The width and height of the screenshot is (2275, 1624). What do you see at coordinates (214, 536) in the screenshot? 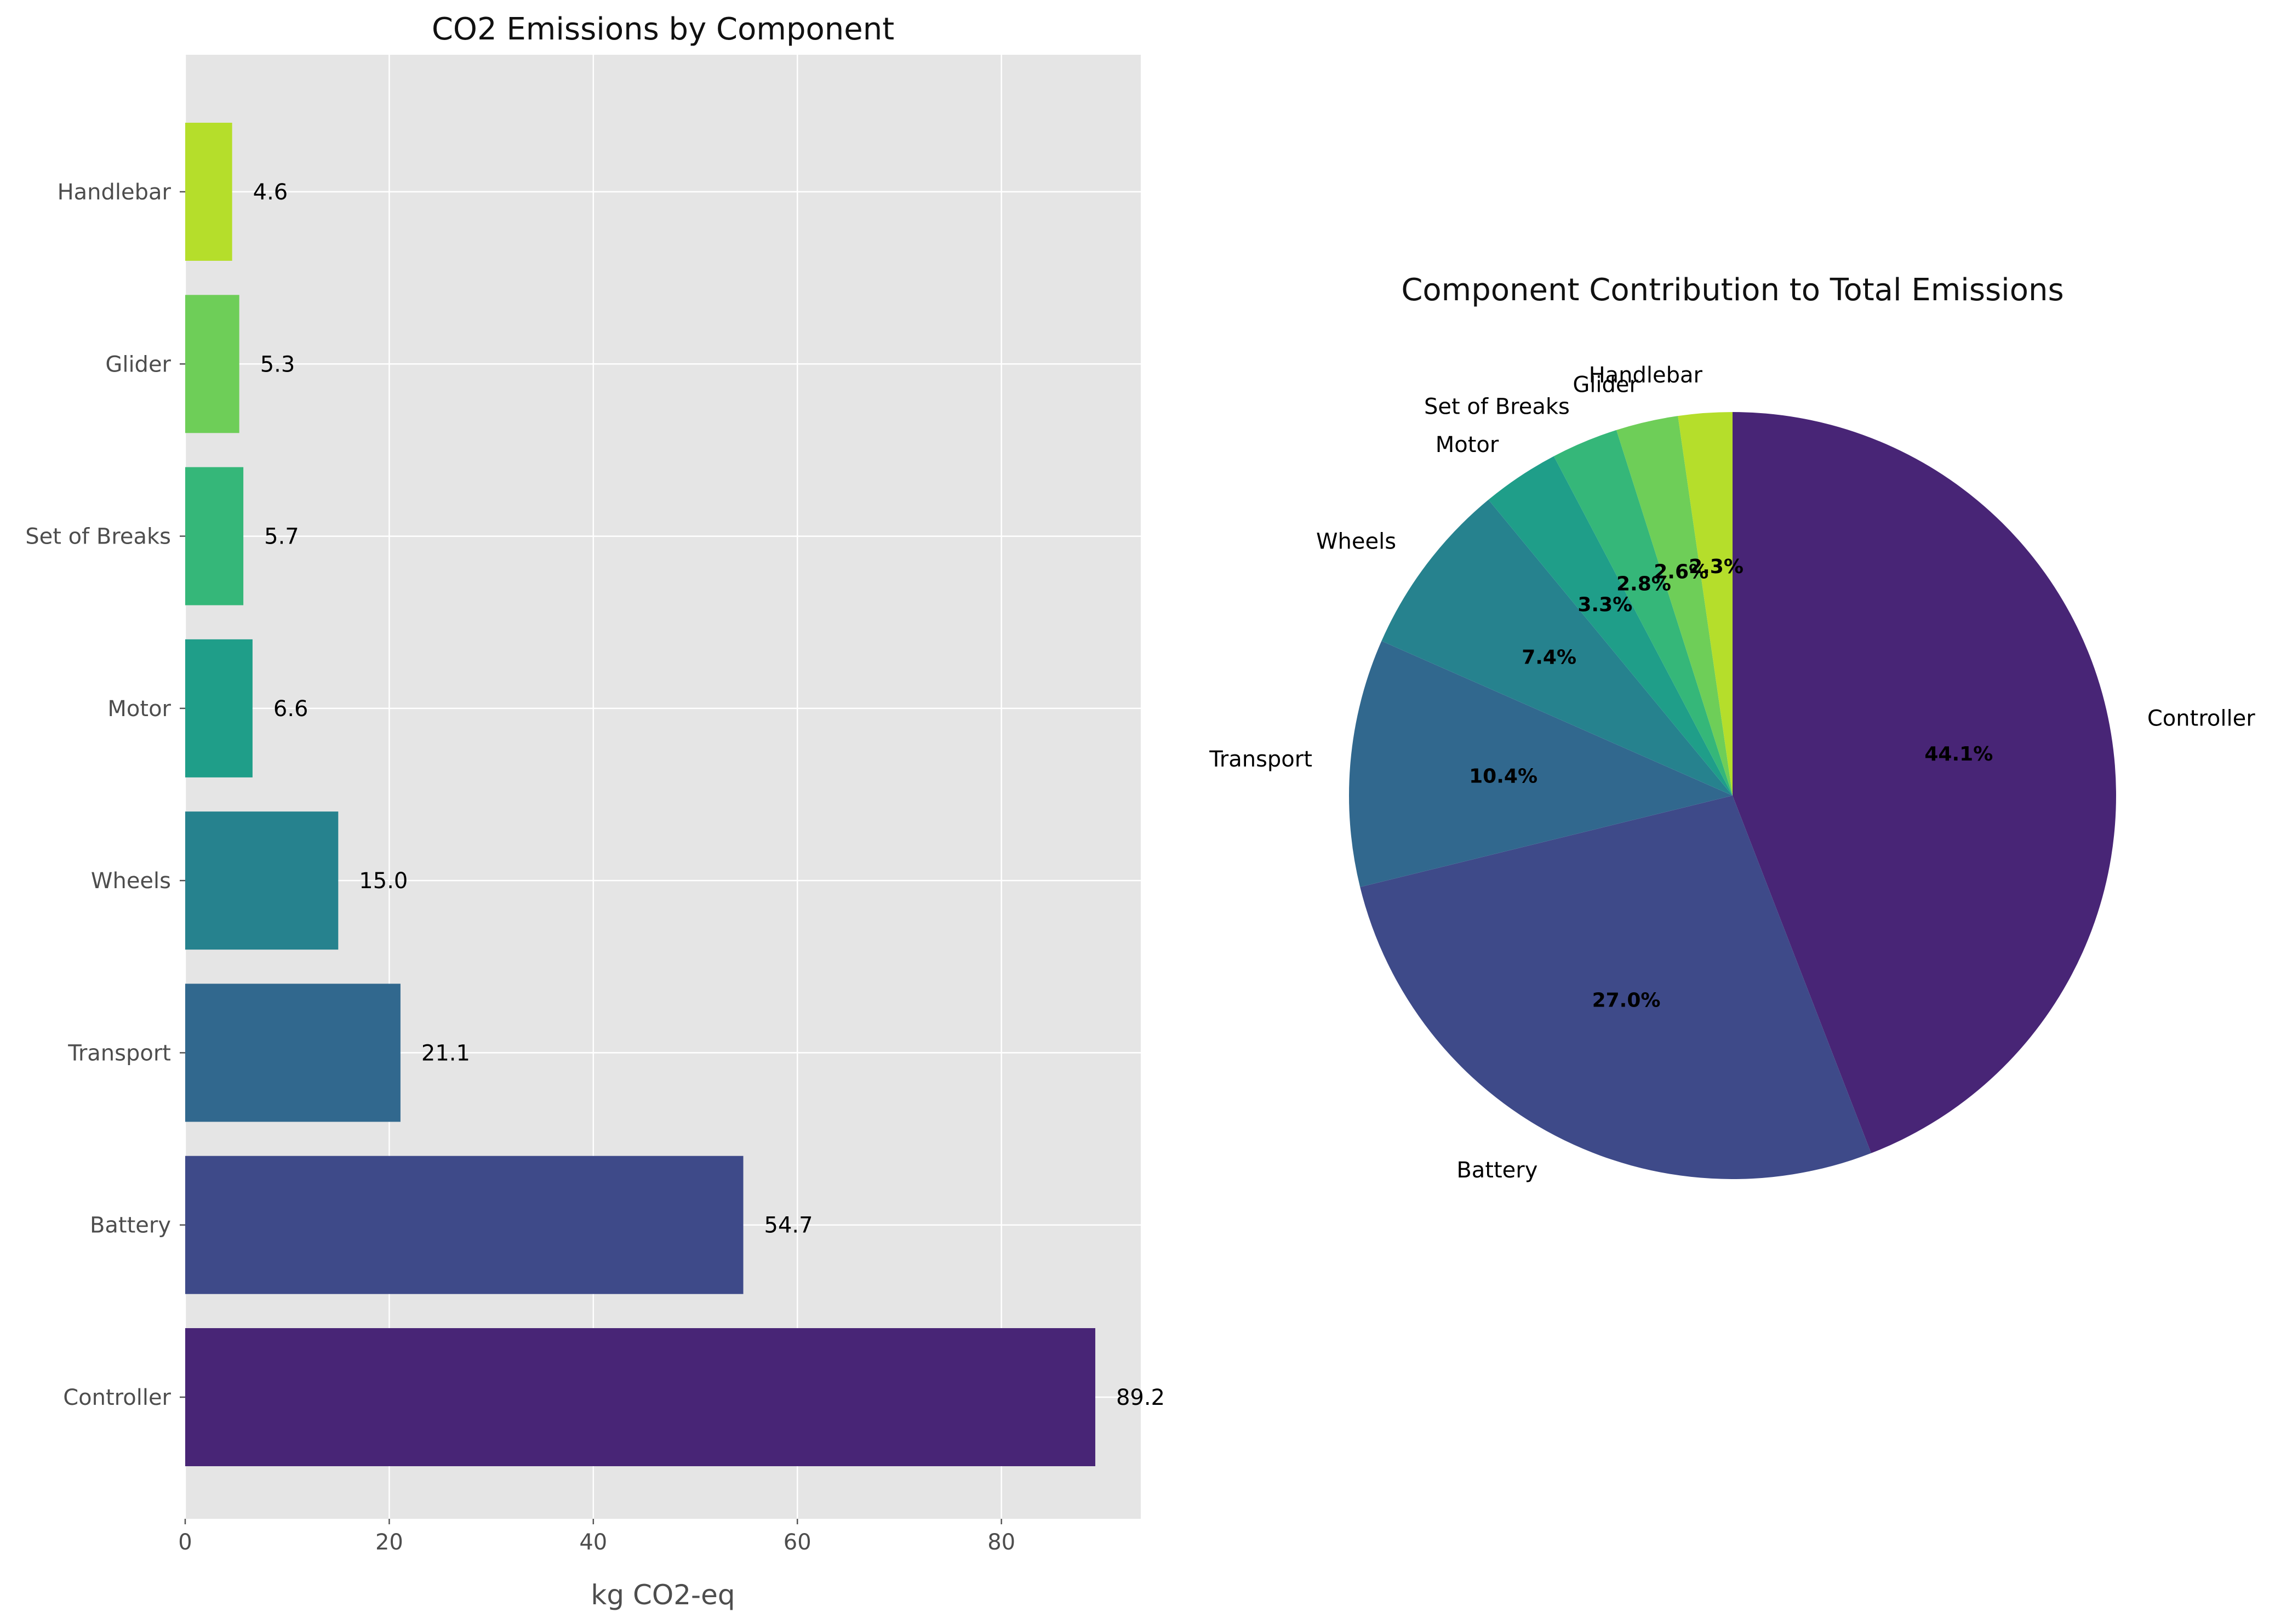
I see `bar-set-of-breaks` at bounding box center [214, 536].